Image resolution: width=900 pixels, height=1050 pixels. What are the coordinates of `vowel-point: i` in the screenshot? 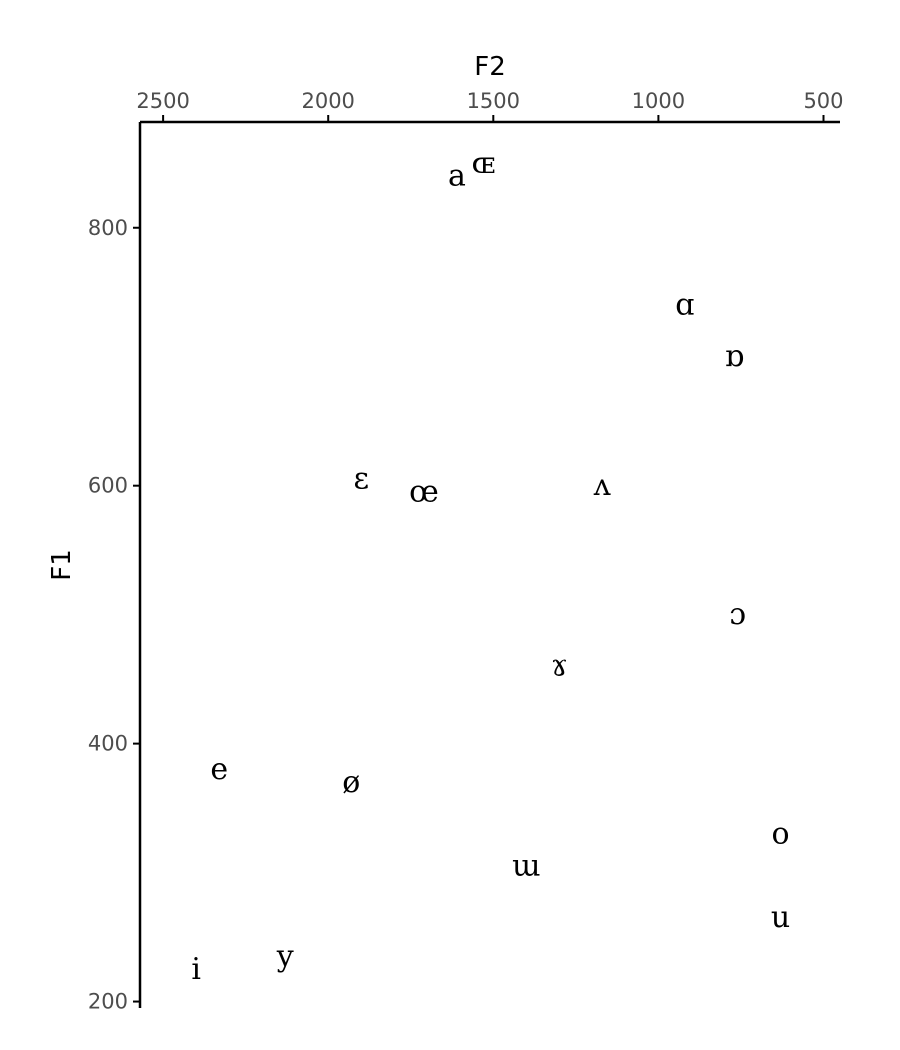 It's located at (196, 969).